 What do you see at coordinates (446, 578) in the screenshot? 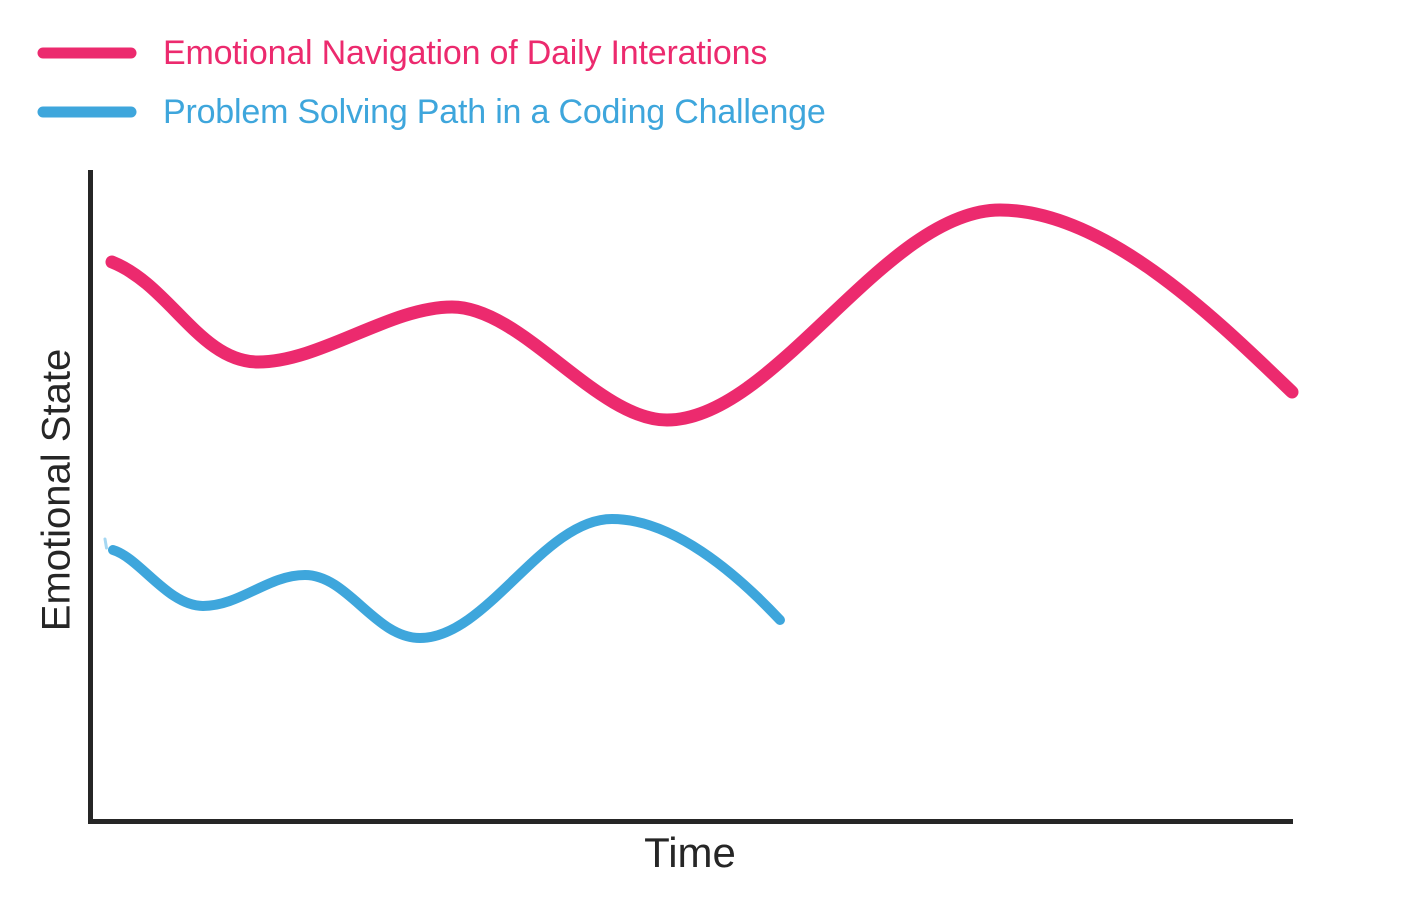
I see `series-coding-challenge-line` at bounding box center [446, 578].